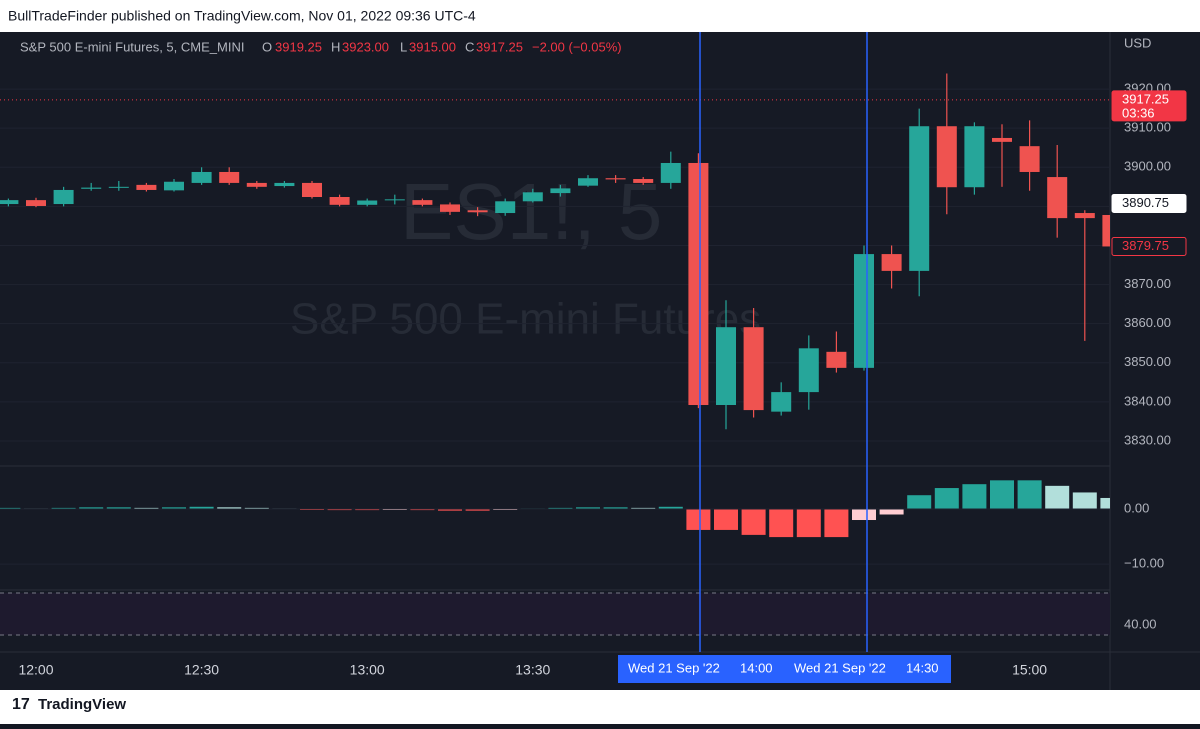  I want to click on brand: TradingView, so click(82, 704).